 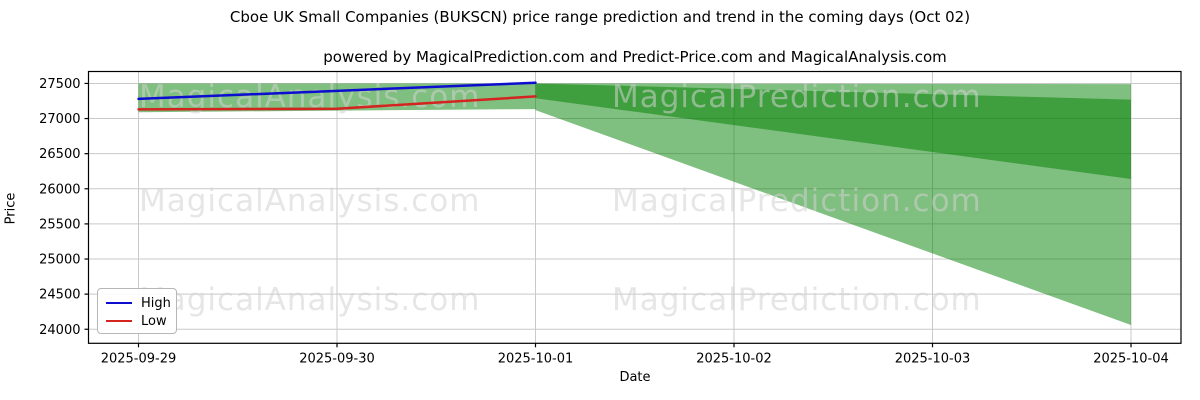 What do you see at coordinates (59, 330) in the screenshot?
I see `y-tick-label: 24000` at bounding box center [59, 330].